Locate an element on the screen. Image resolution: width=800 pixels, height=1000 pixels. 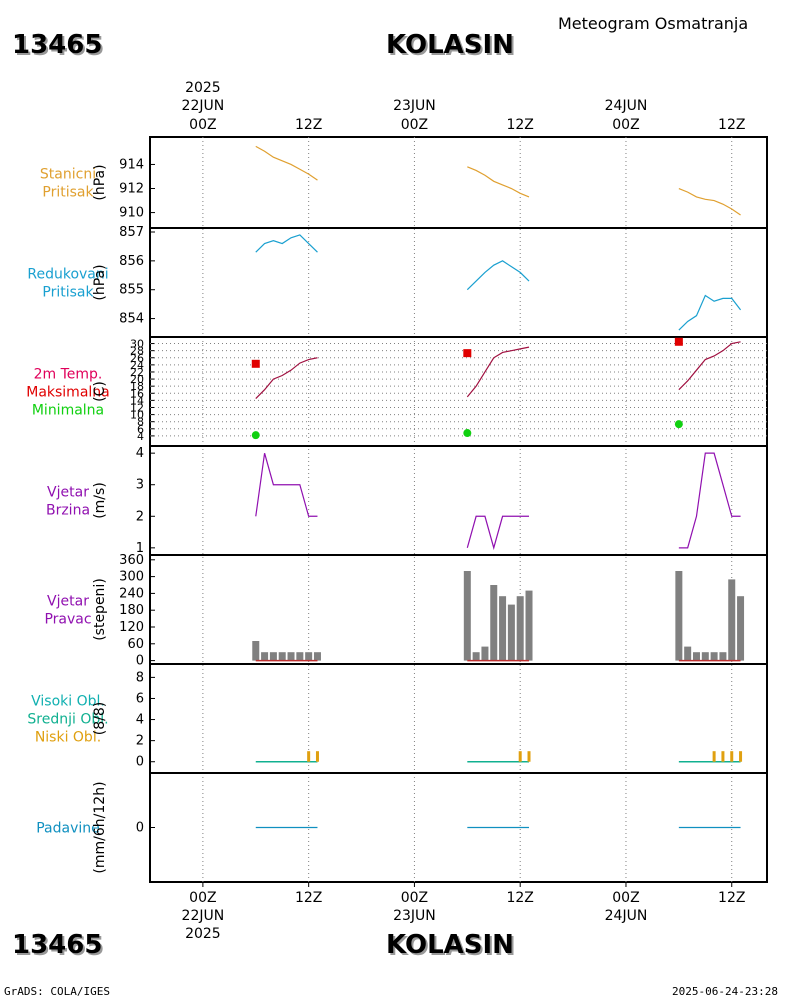
cloud-cover-ytick-label: 4 is located at coordinates (140, 720).